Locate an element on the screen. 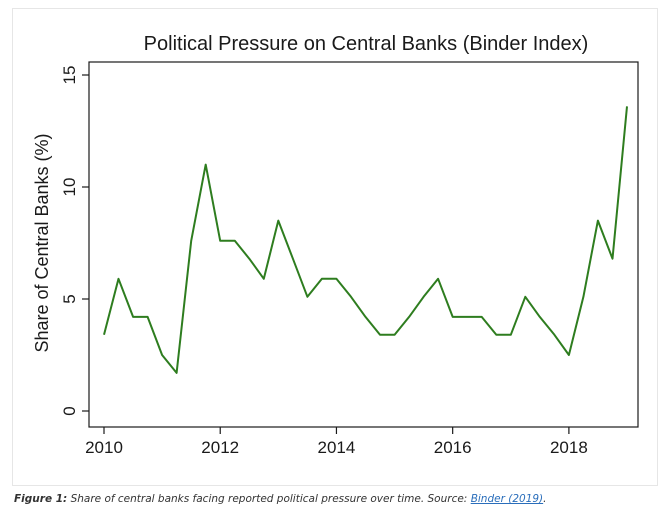 This screenshot has width=670, height=515. y-tick-label: 5 is located at coordinates (69, 298).